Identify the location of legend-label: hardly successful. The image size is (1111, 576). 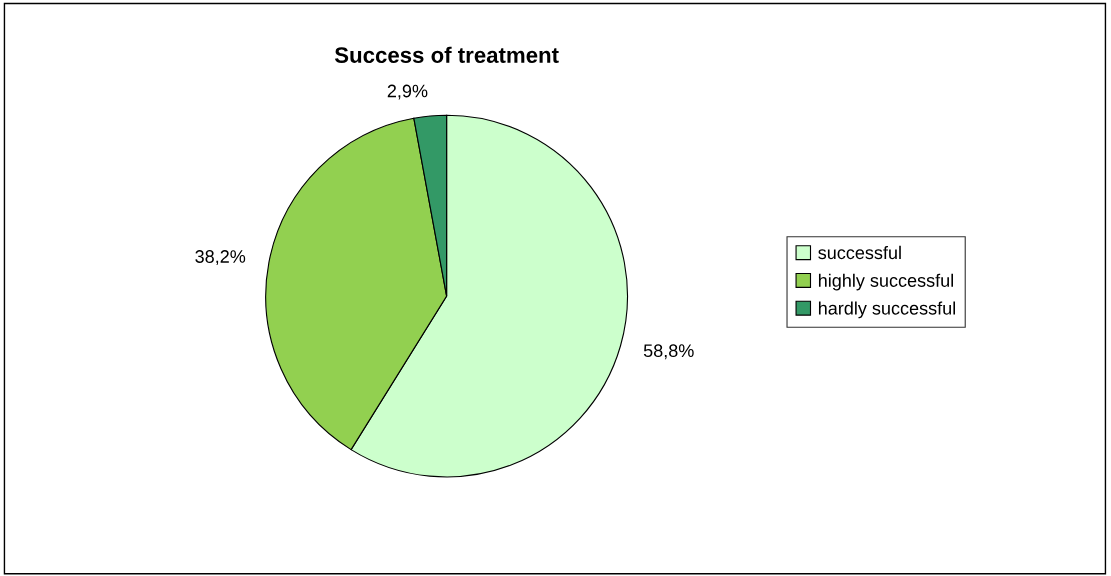
(886, 310).